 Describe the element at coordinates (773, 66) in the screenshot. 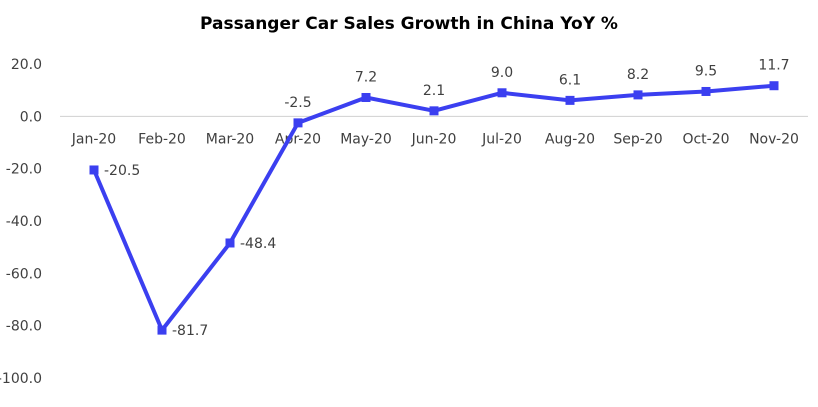

I see `data-label: 11.7` at that location.